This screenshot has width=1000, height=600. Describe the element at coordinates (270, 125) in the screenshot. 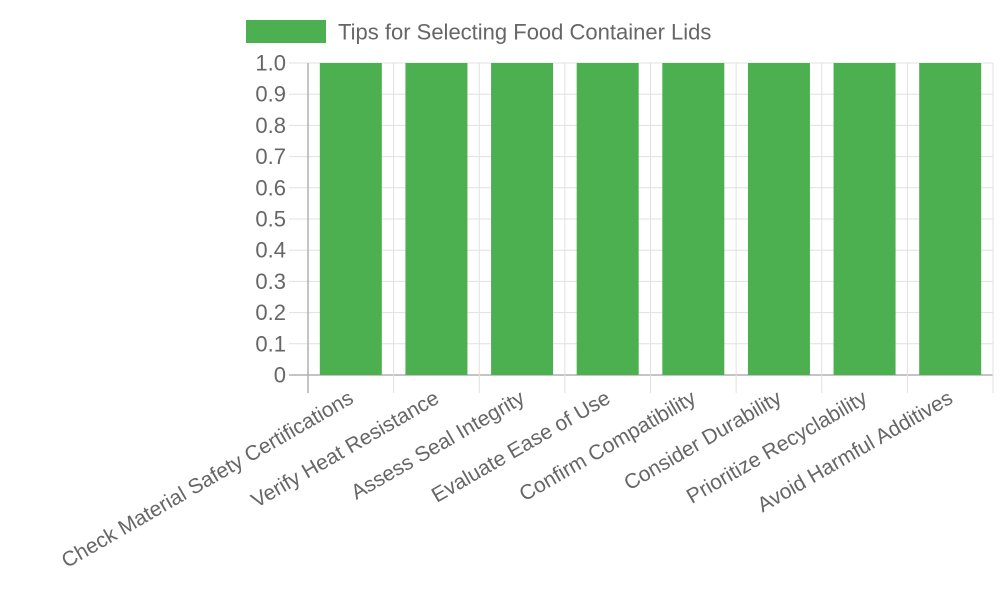

I see `y-tick-label: 0.8` at that location.